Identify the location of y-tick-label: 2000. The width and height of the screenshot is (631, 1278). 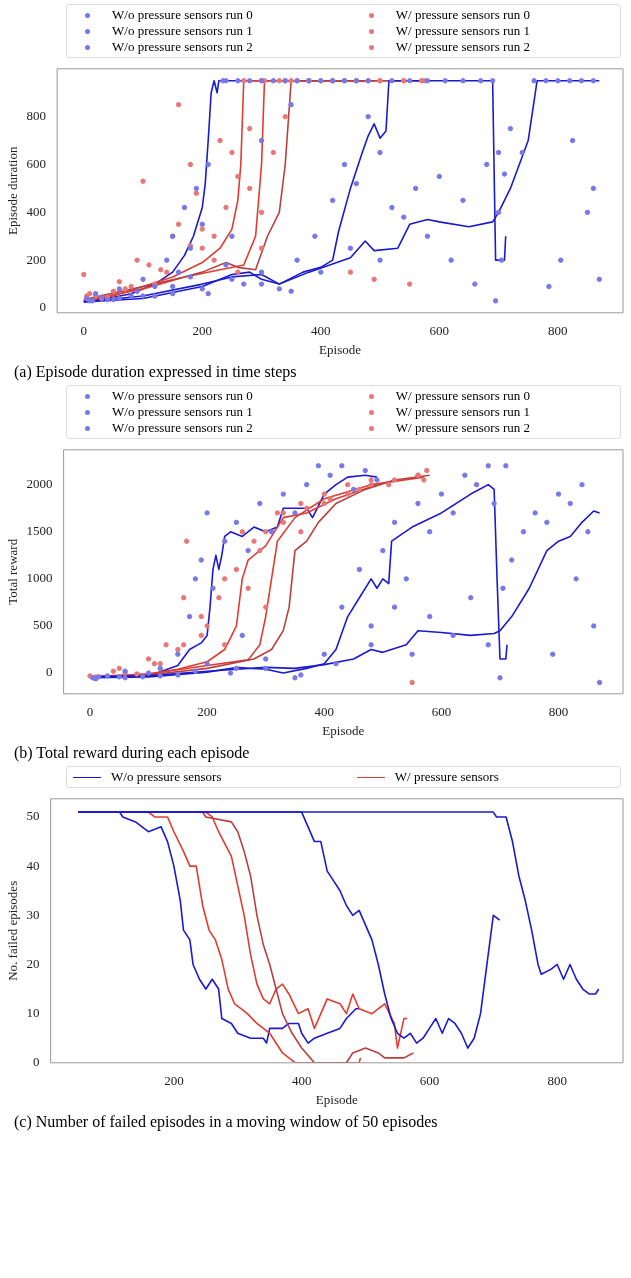
(39, 484).